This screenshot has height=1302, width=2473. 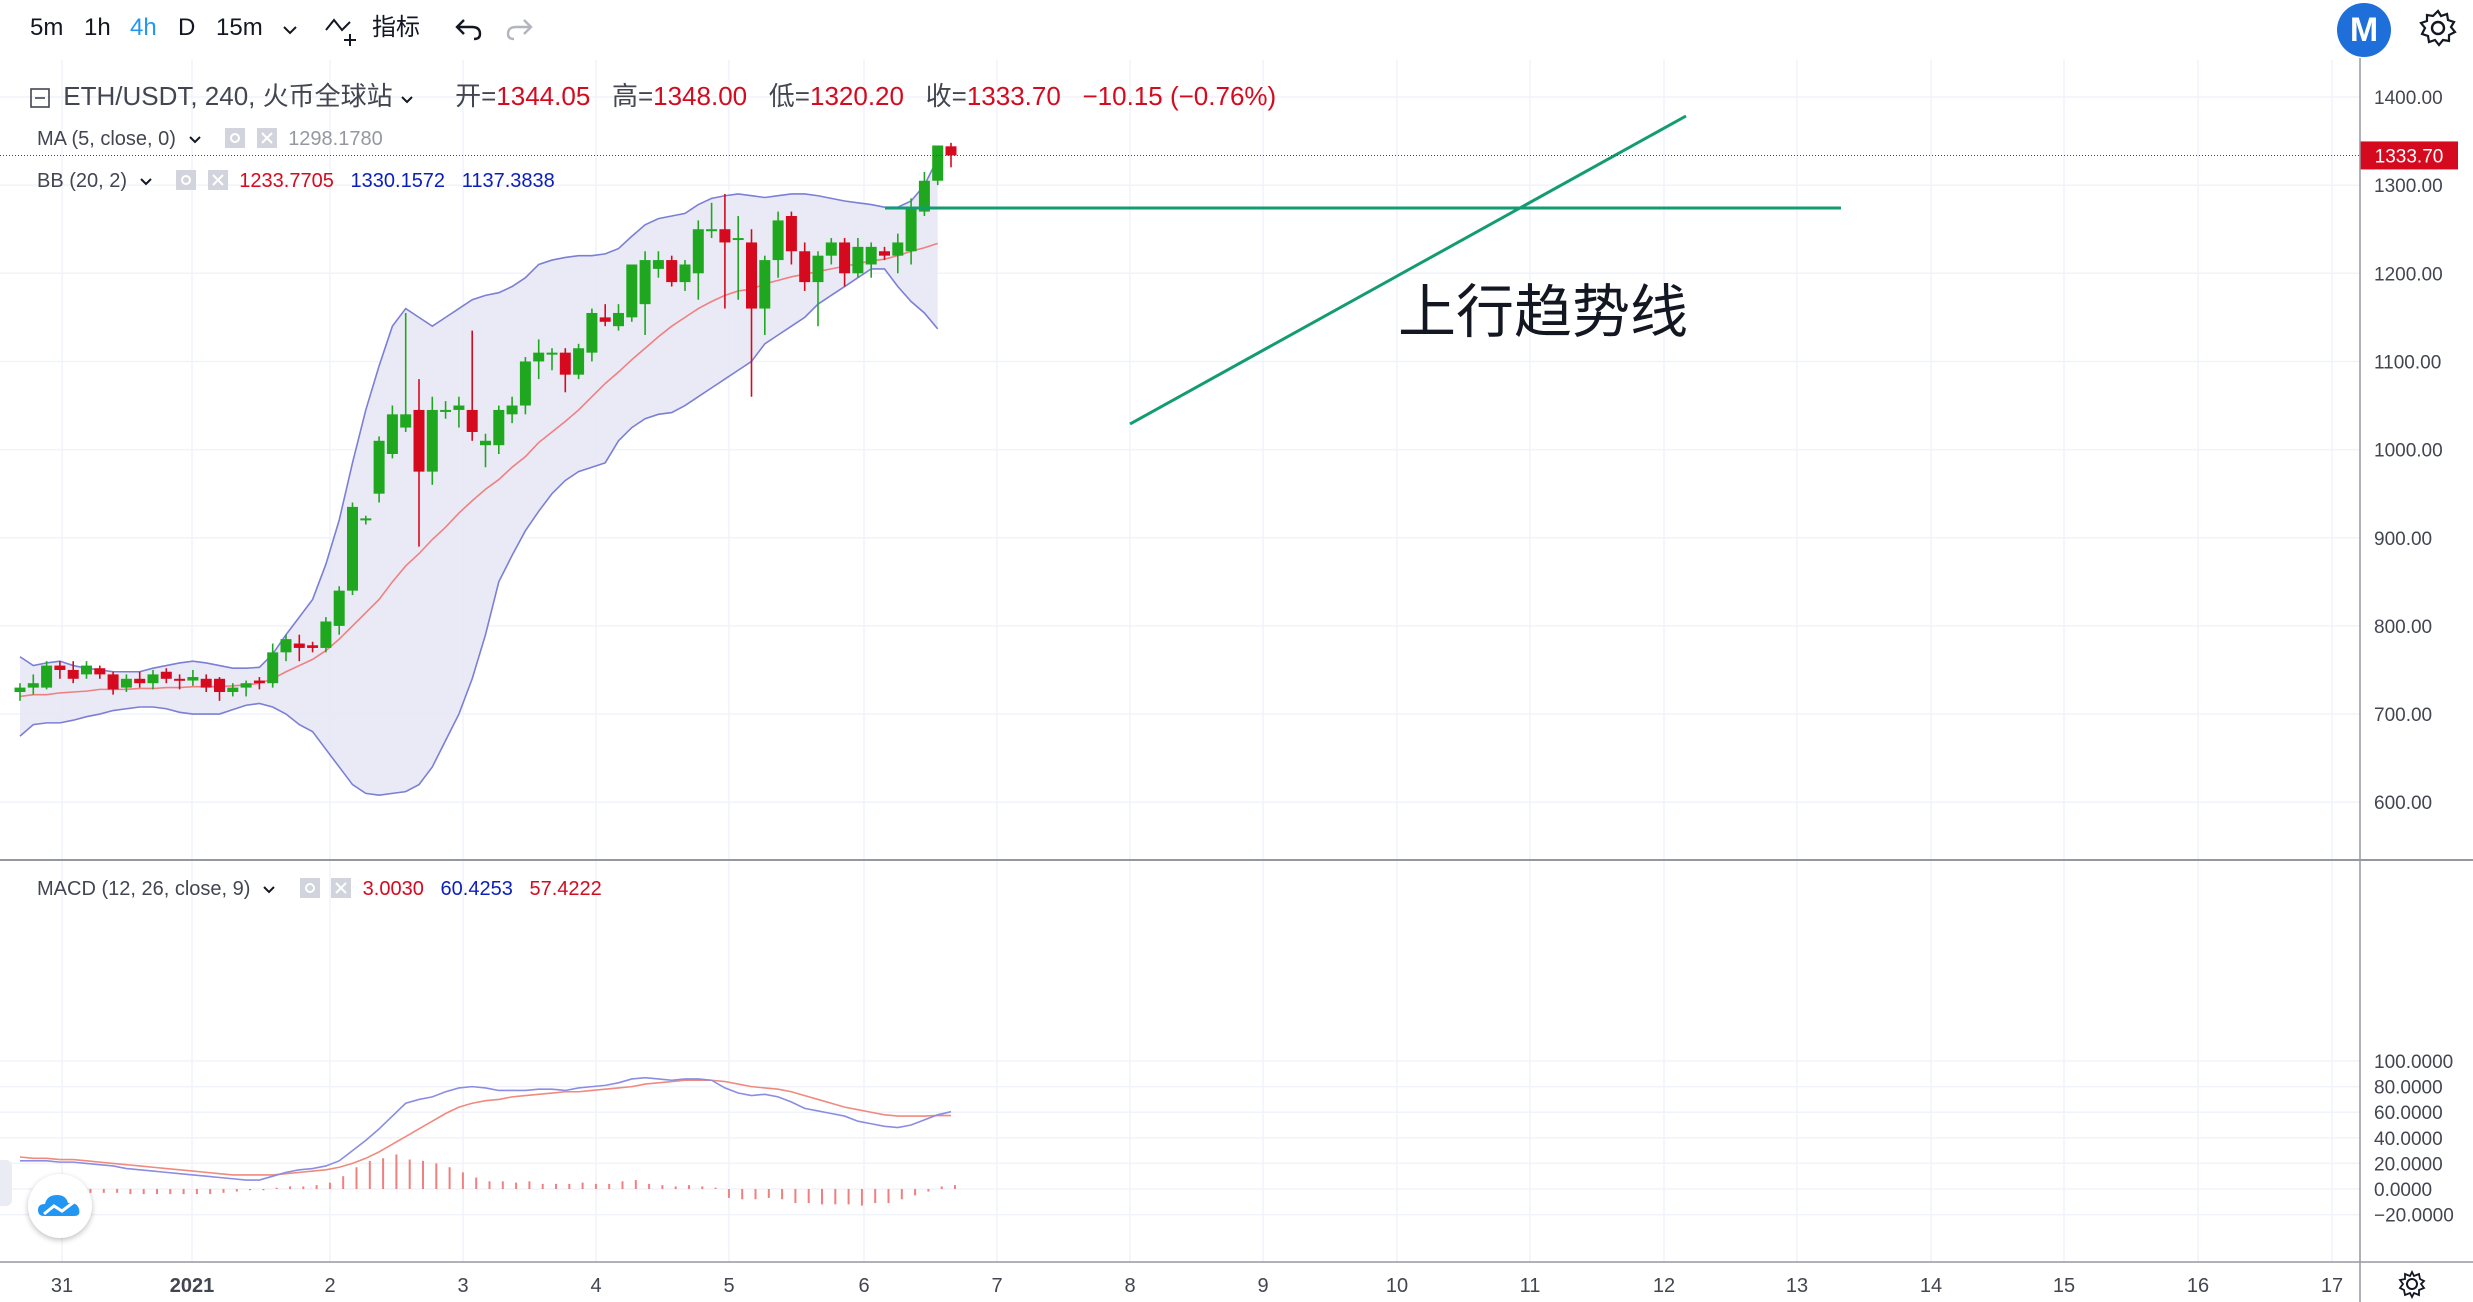 What do you see at coordinates (2403, 627) in the screenshot?
I see `price-tick-label: 800.00` at bounding box center [2403, 627].